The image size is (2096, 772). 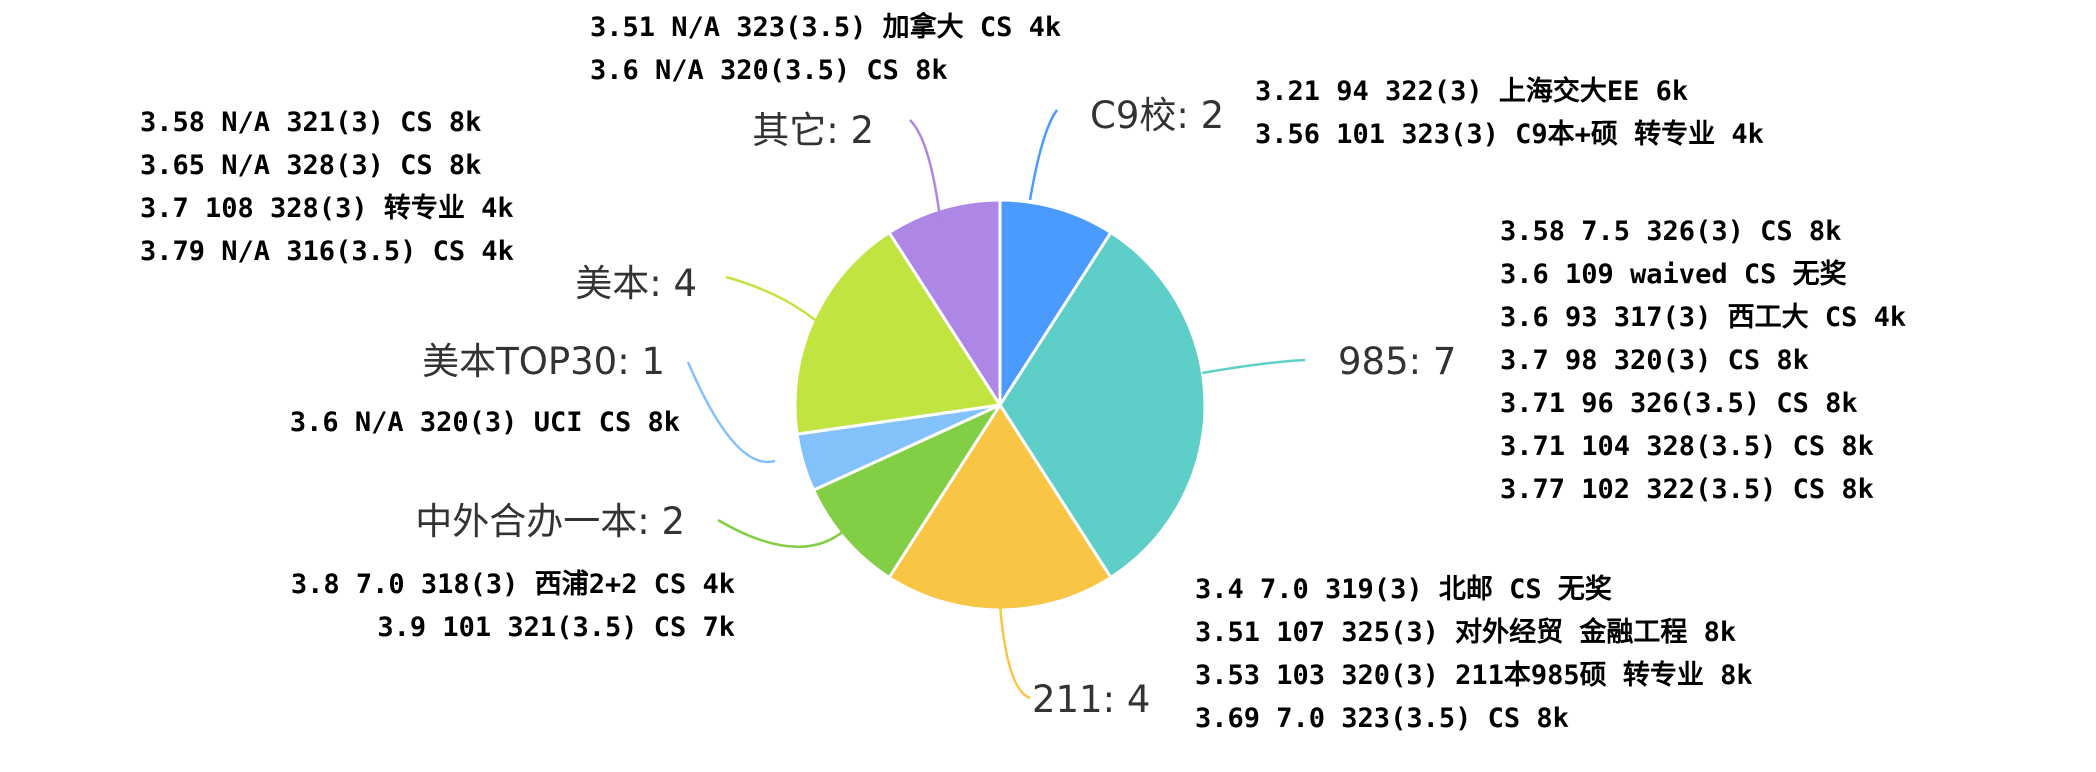 What do you see at coordinates (1654, 360) in the screenshot?
I see `note-line: 3.7 98 320(3) CS 8k` at bounding box center [1654, 360].